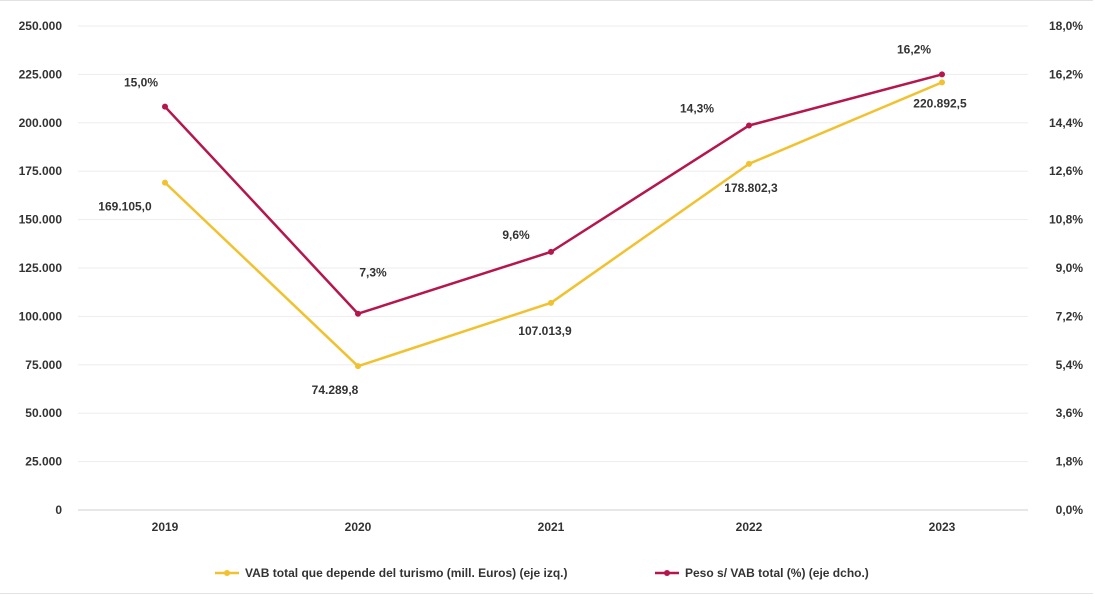 Image resolution: width=1095 pixels, height=600 pixels. What do you see at coordinates (1066, 26) in the screenshot?
I see `y-right-tick-label: 18,0%` at bounding box center [1066, 26].